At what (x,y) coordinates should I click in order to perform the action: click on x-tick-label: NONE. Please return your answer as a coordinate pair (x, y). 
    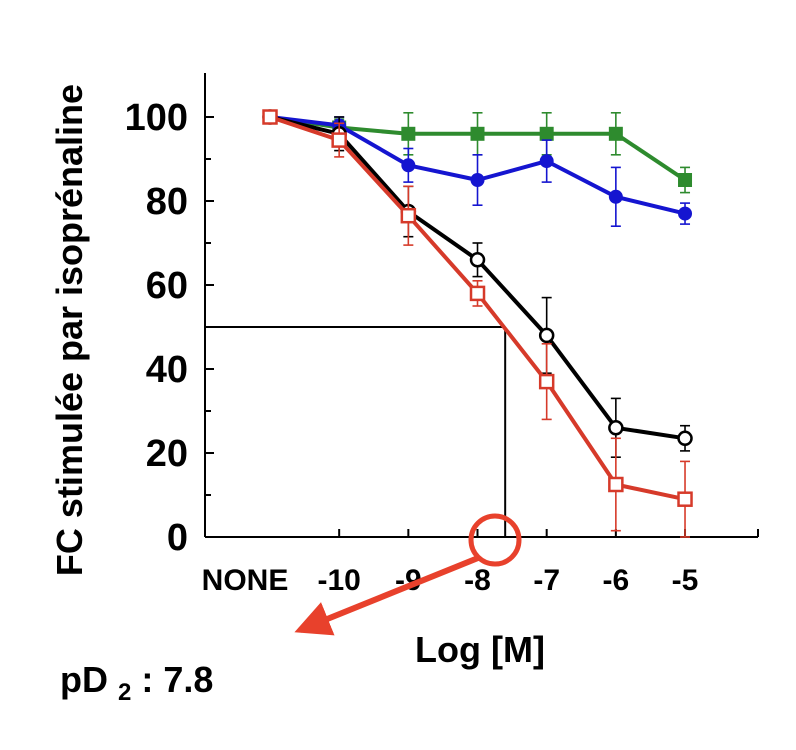
    Looking at the image, I should click on (245, 580).